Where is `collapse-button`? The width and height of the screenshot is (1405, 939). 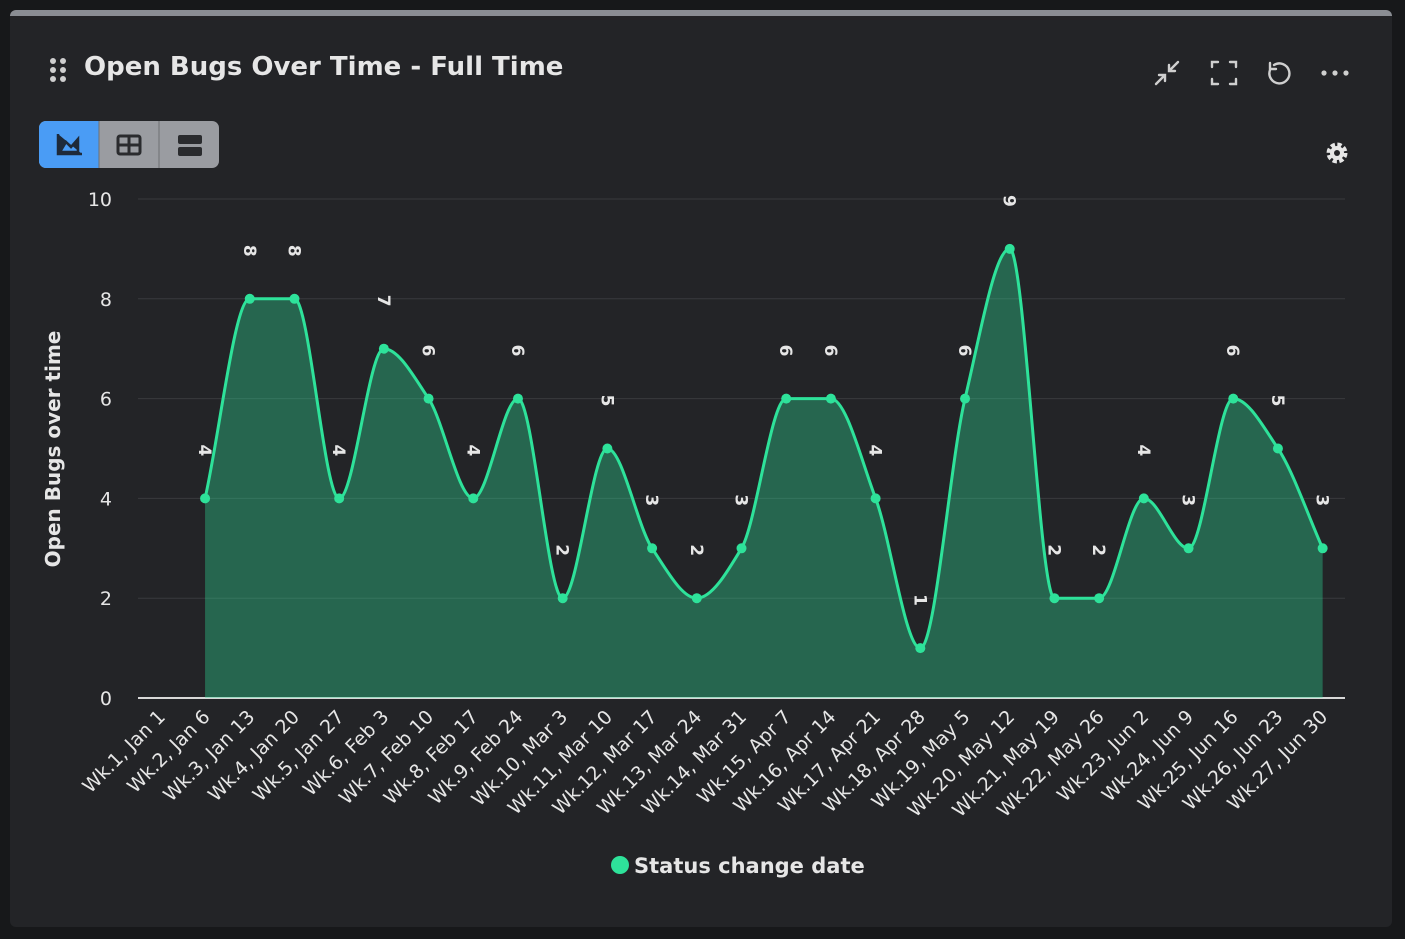
collapse-button is located at coordinates (1167, 73).